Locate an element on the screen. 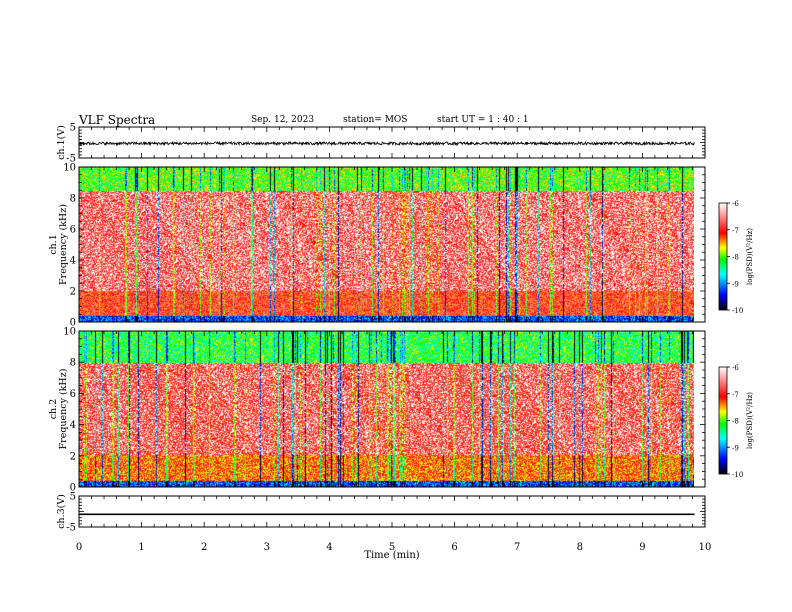  x-tick-label: 5 is located at coordinates (392, 547).